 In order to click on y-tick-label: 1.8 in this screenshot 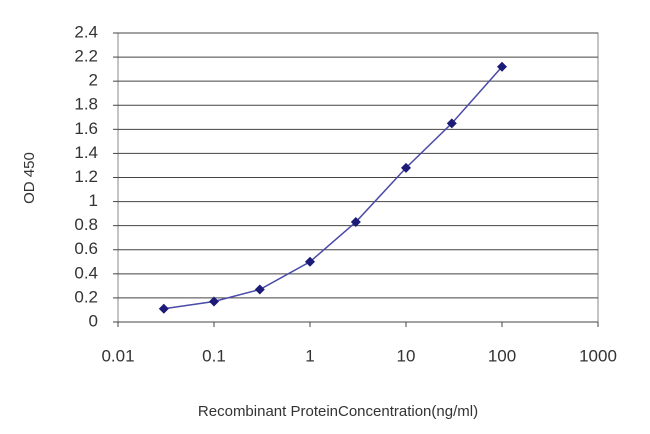, I will do `click(86, 104)`.